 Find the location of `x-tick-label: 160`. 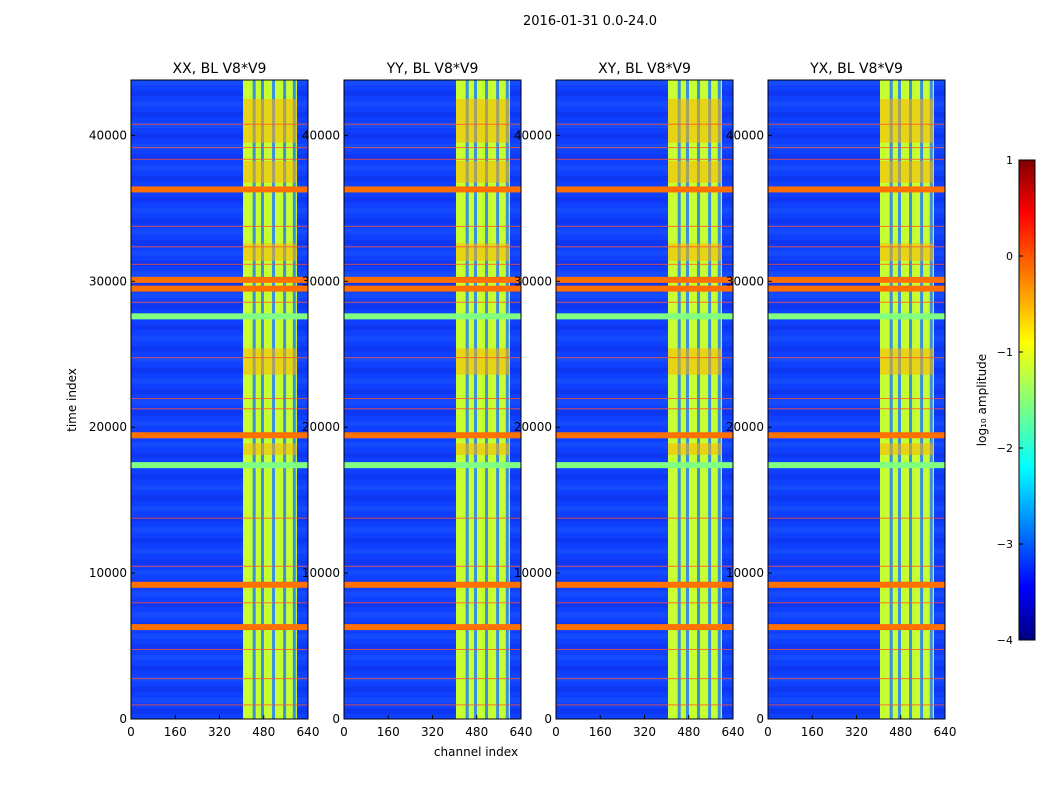

x-tick-label: 160 is located at coordinates (175, 732).